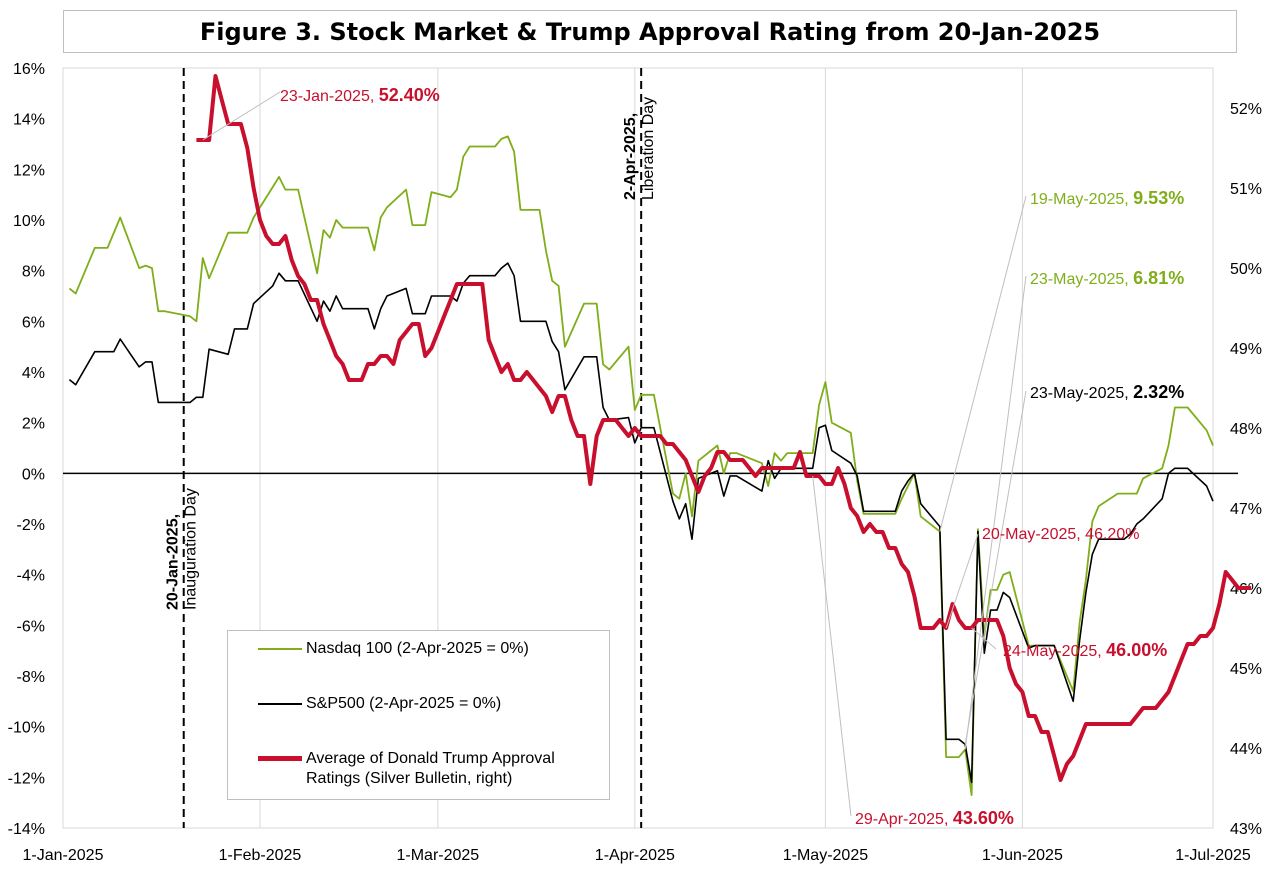  Describe the element at coordinates (29, 170) in the screenshot. I see `y-left-tick-label: 12%` at that location.